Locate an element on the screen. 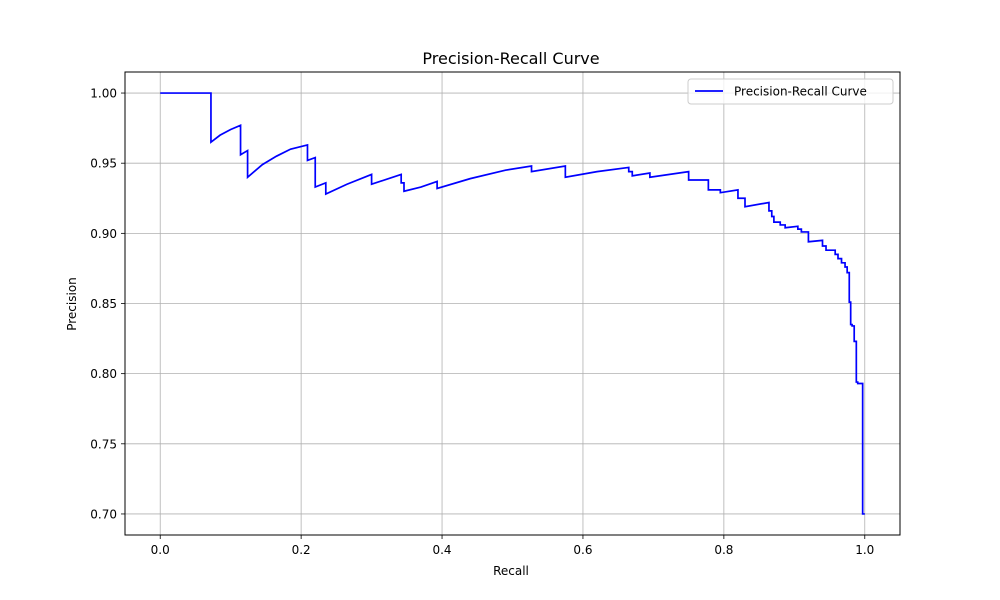 This screenshot has height=600, width=1000. x-axis-label: Recall is located at coordinates (511, 571).